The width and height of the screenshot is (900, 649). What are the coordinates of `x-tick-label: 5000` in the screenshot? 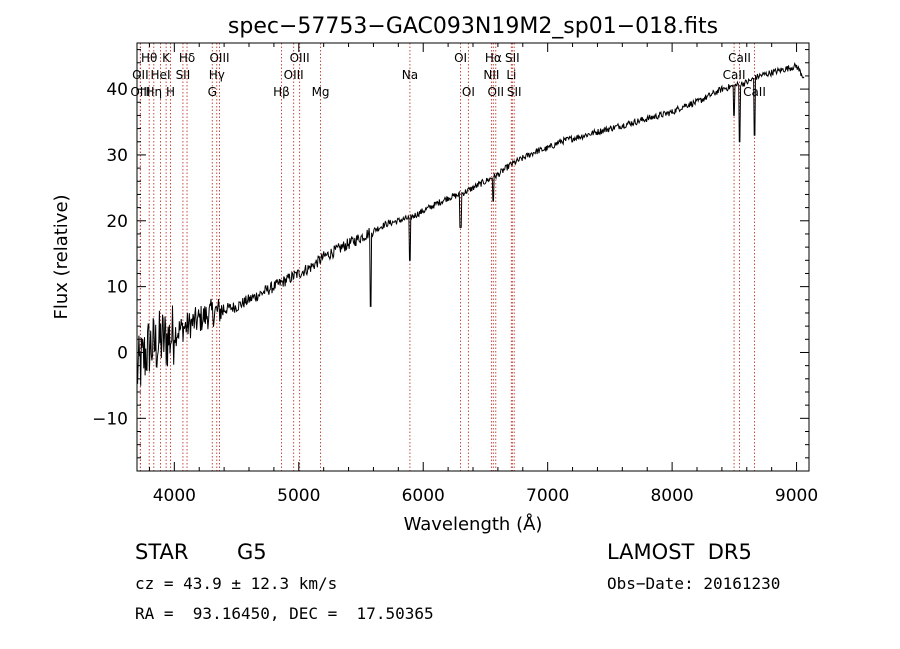 It's located at (298, 496).